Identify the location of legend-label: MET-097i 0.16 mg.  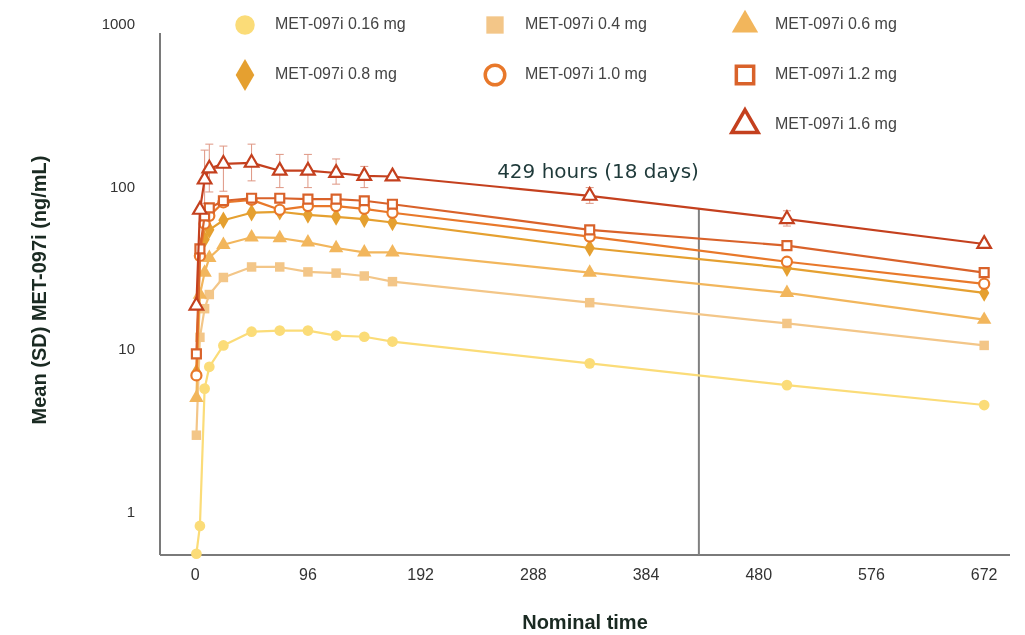
(340, 24).